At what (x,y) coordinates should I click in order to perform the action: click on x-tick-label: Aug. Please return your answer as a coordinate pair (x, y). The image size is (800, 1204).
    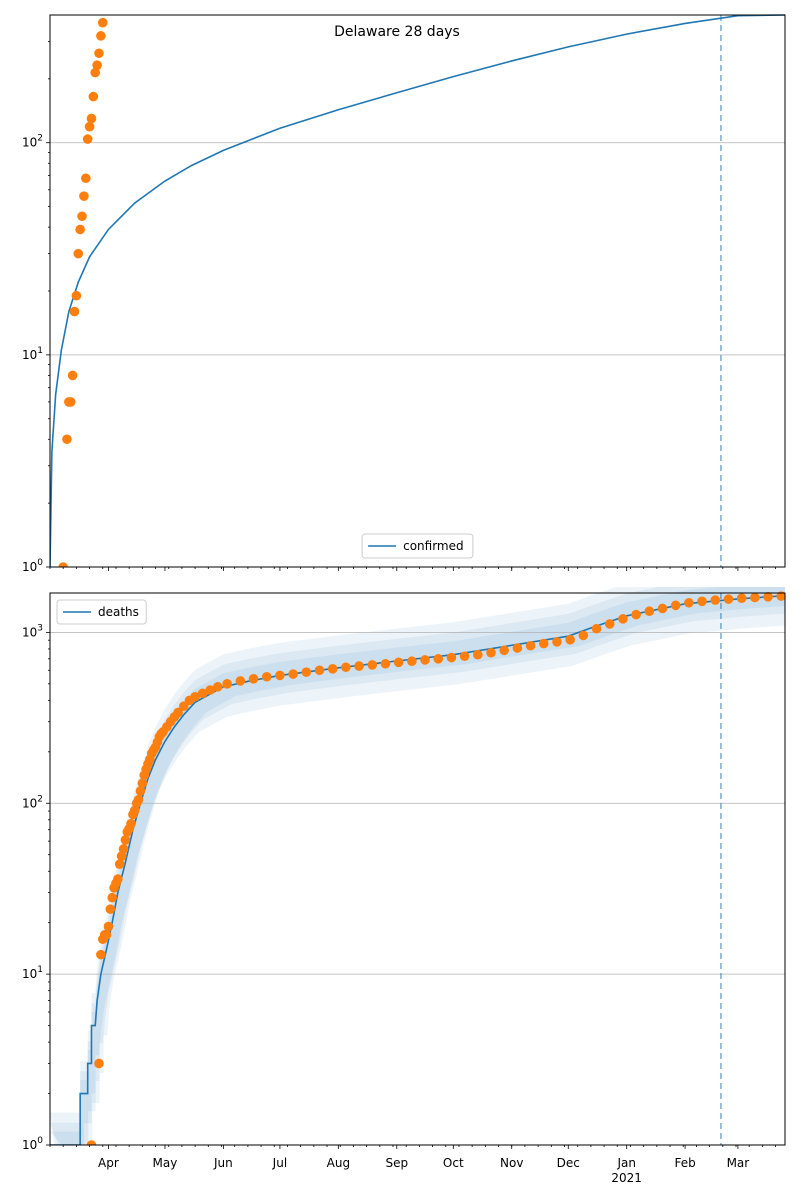
    Looking at the image, I should click on (338, 1163).